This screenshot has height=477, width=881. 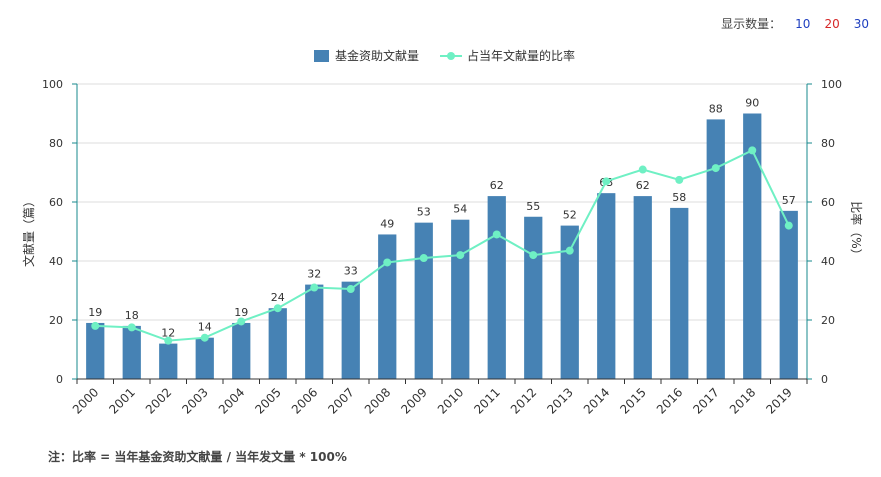 I want to click on x-tick-label: 2010, so click(x=450, y=400).